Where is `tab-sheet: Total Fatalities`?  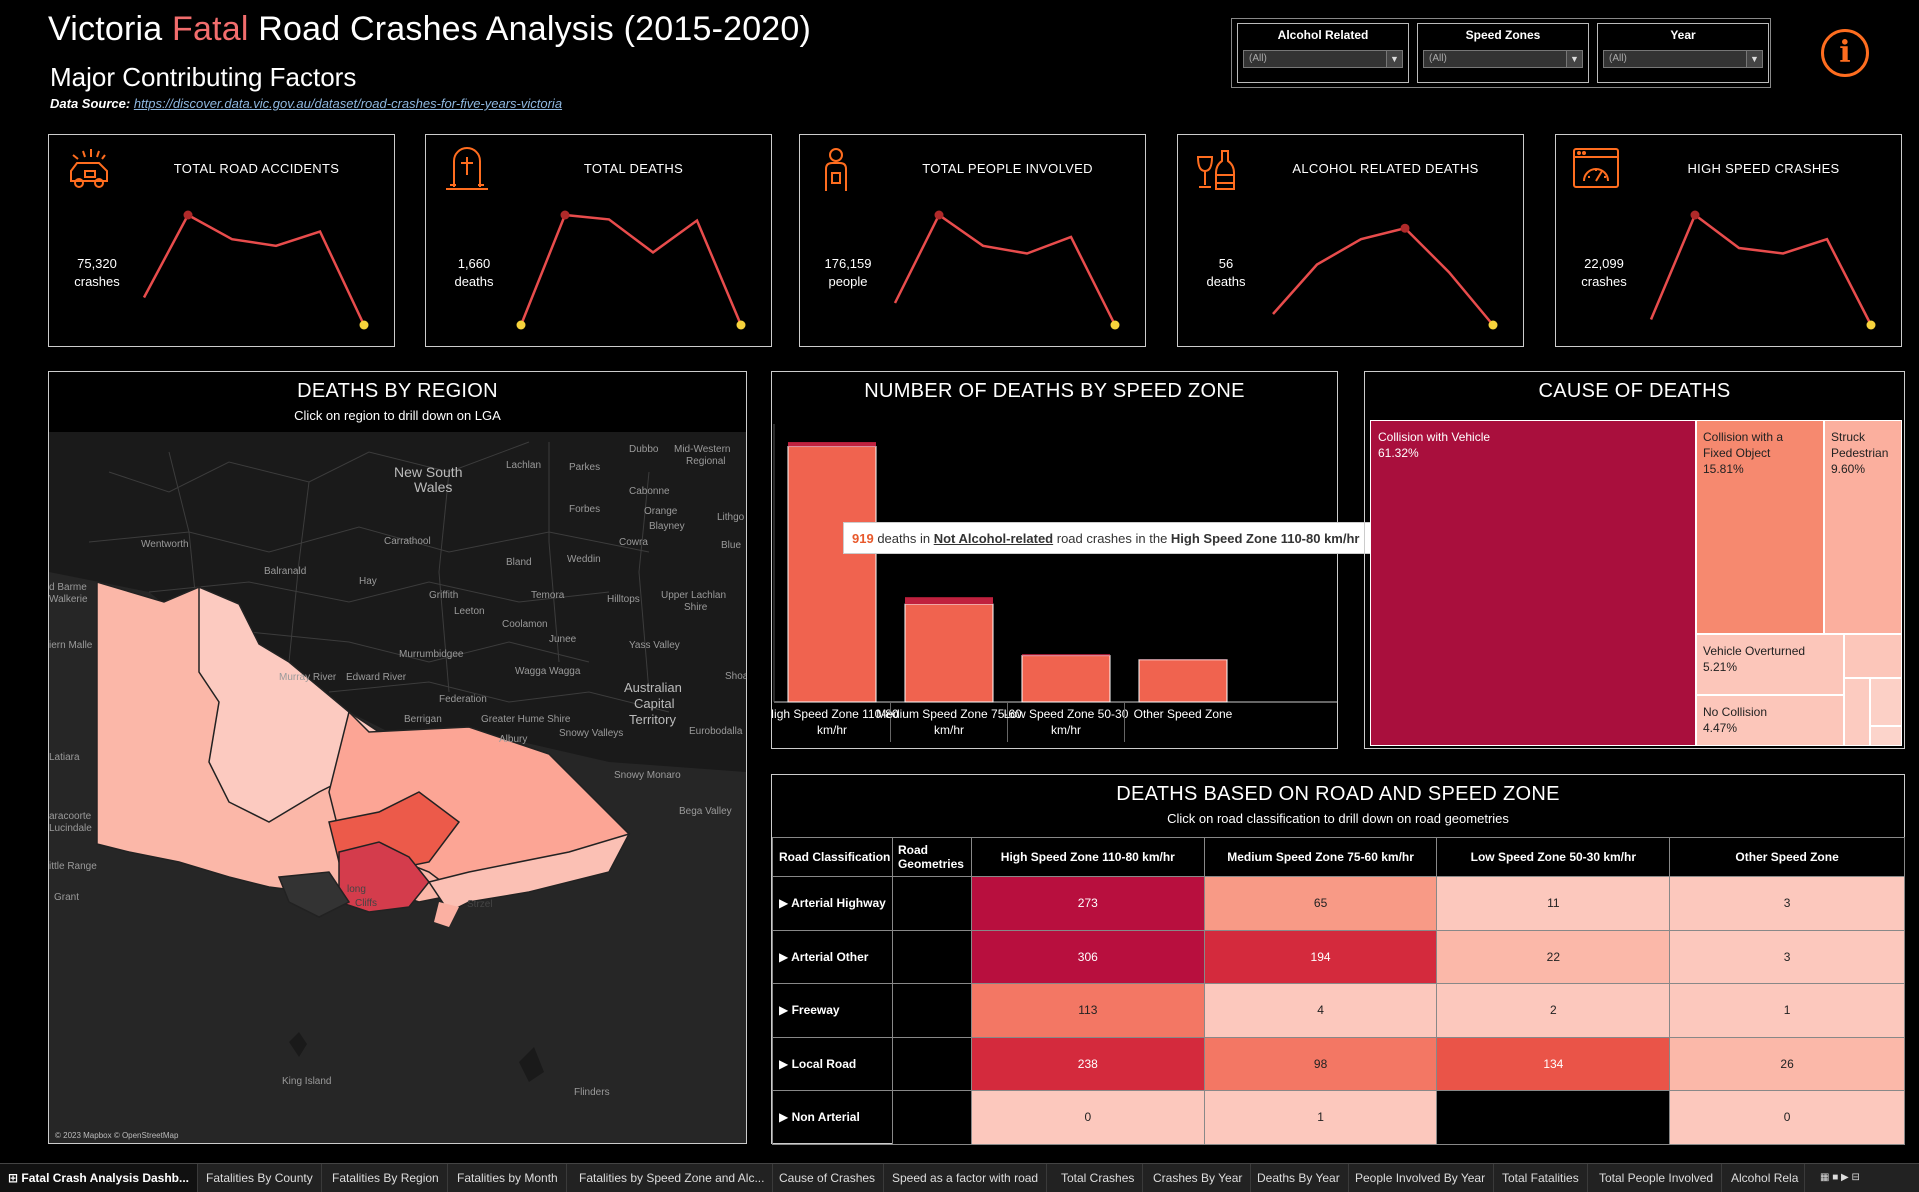
tab-sheet: Total Fatalities is located at coordinates (1541, 1178).